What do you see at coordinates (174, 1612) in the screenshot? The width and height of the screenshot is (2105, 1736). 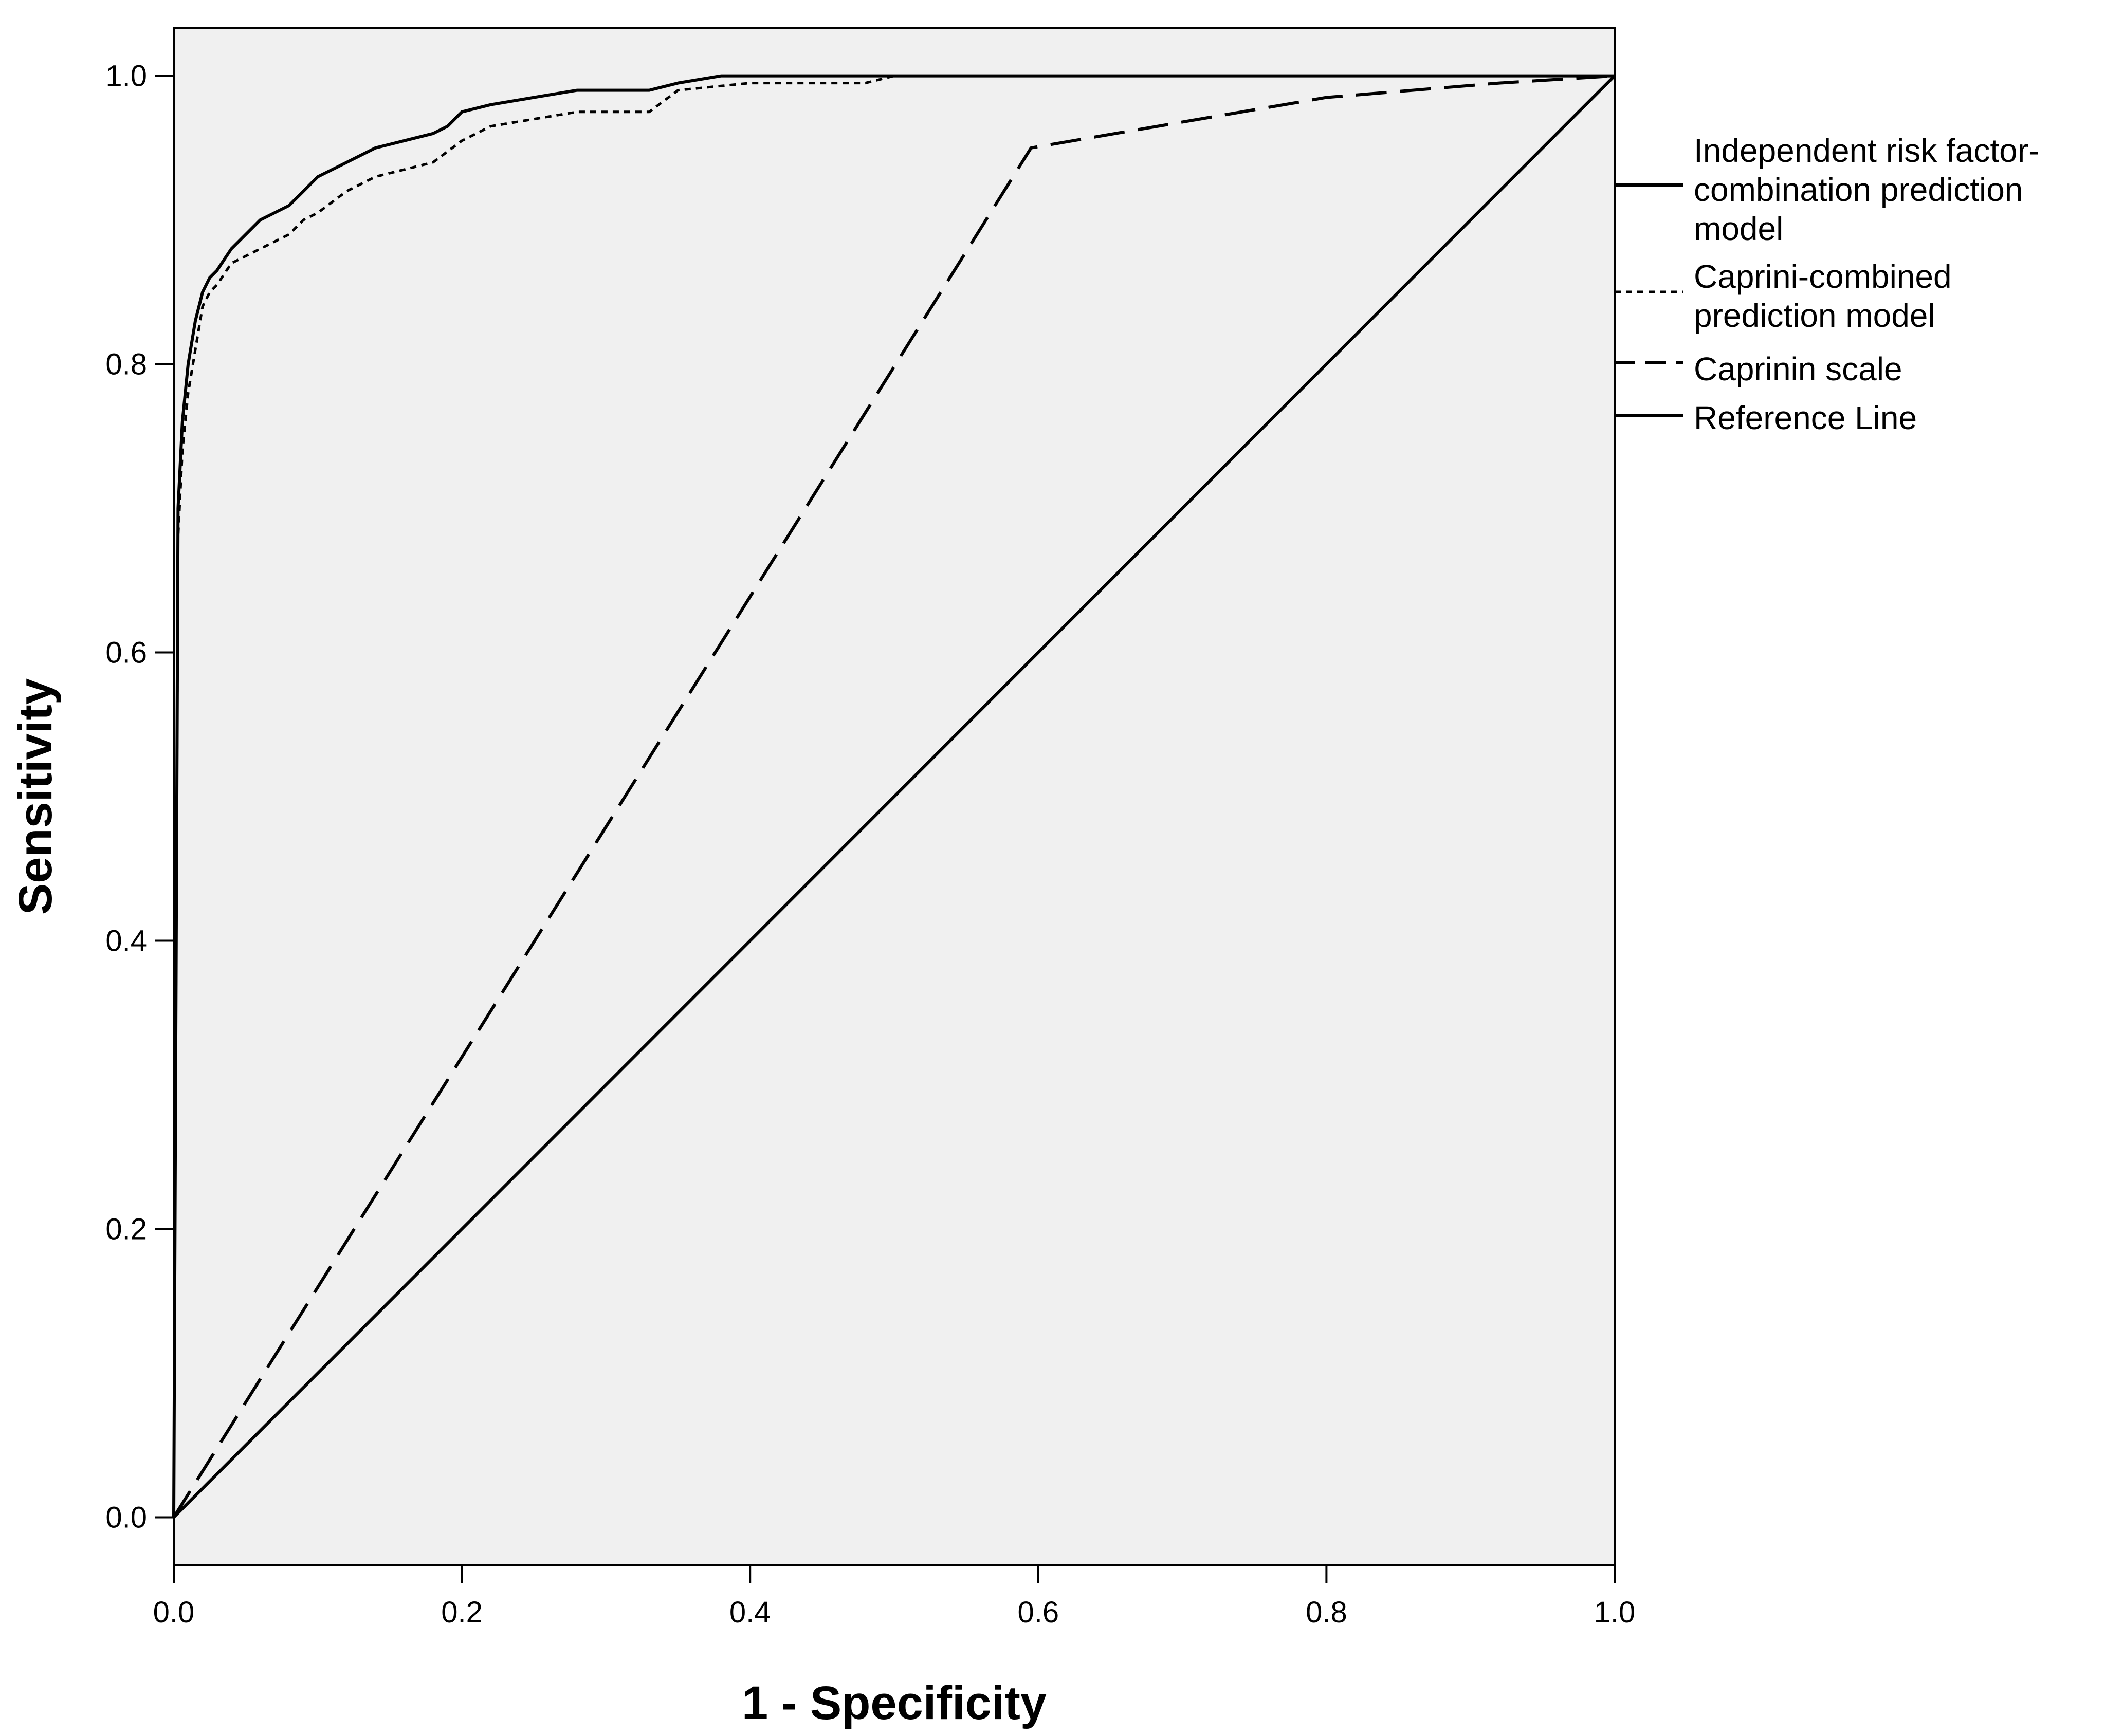 I see `x-tick-label: 0.0` at bounding box center [174, 1612].